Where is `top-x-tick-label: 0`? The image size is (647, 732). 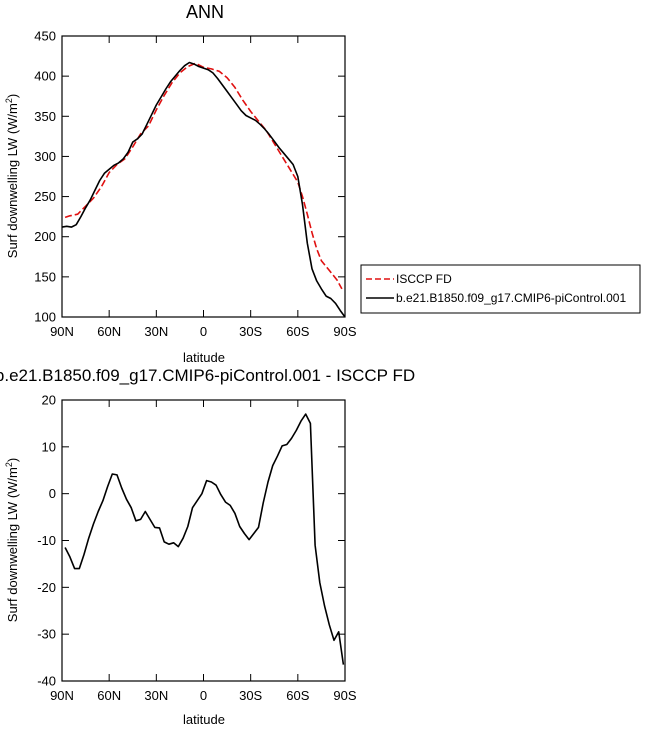 top-x-tick-label: 0 is located at coordinates (203, 331).